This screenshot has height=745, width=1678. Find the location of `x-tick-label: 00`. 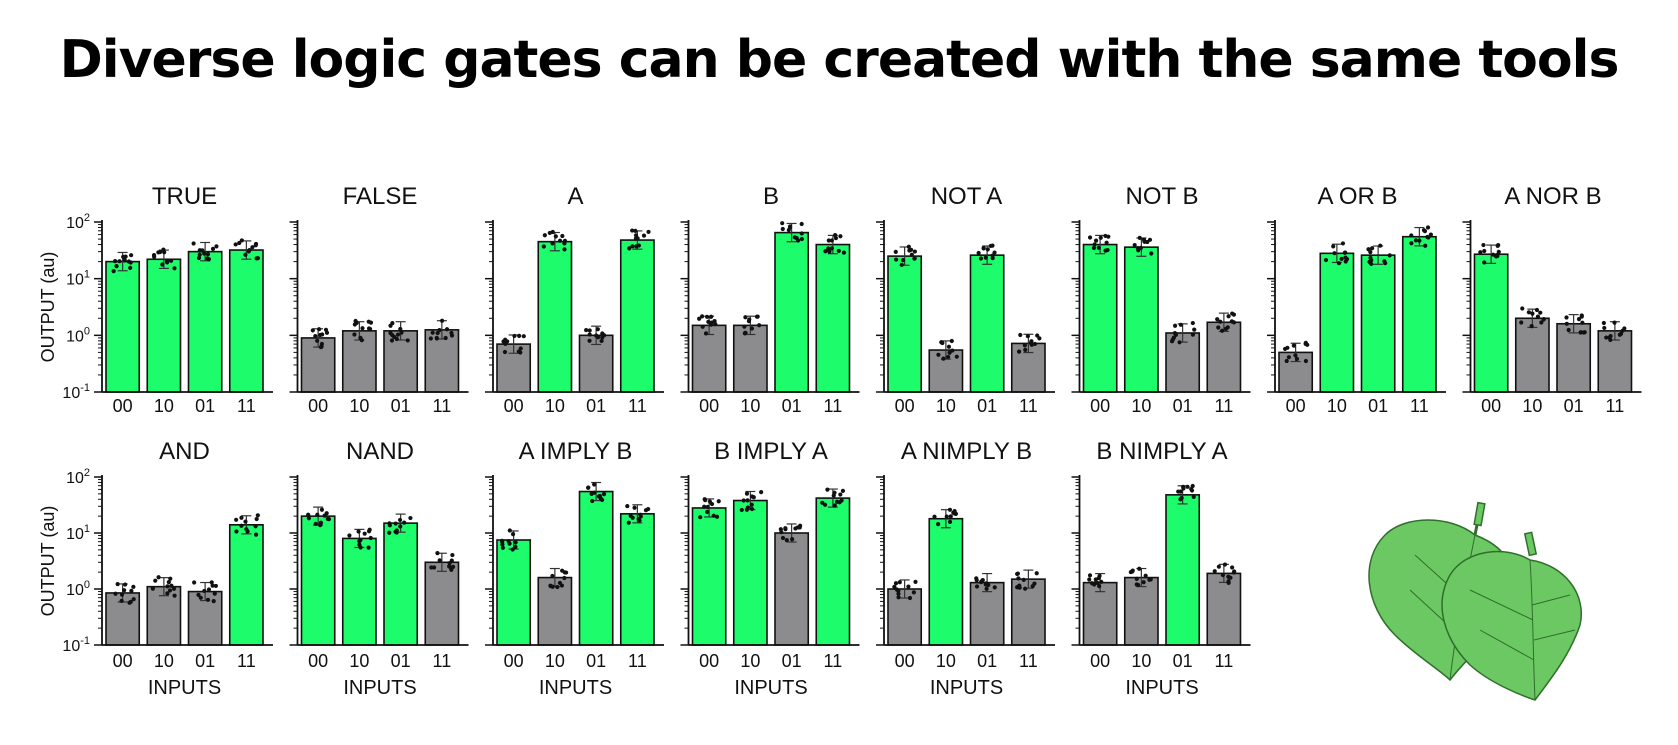

x-tick-label: 00 is located at coordinates (1296, 406).